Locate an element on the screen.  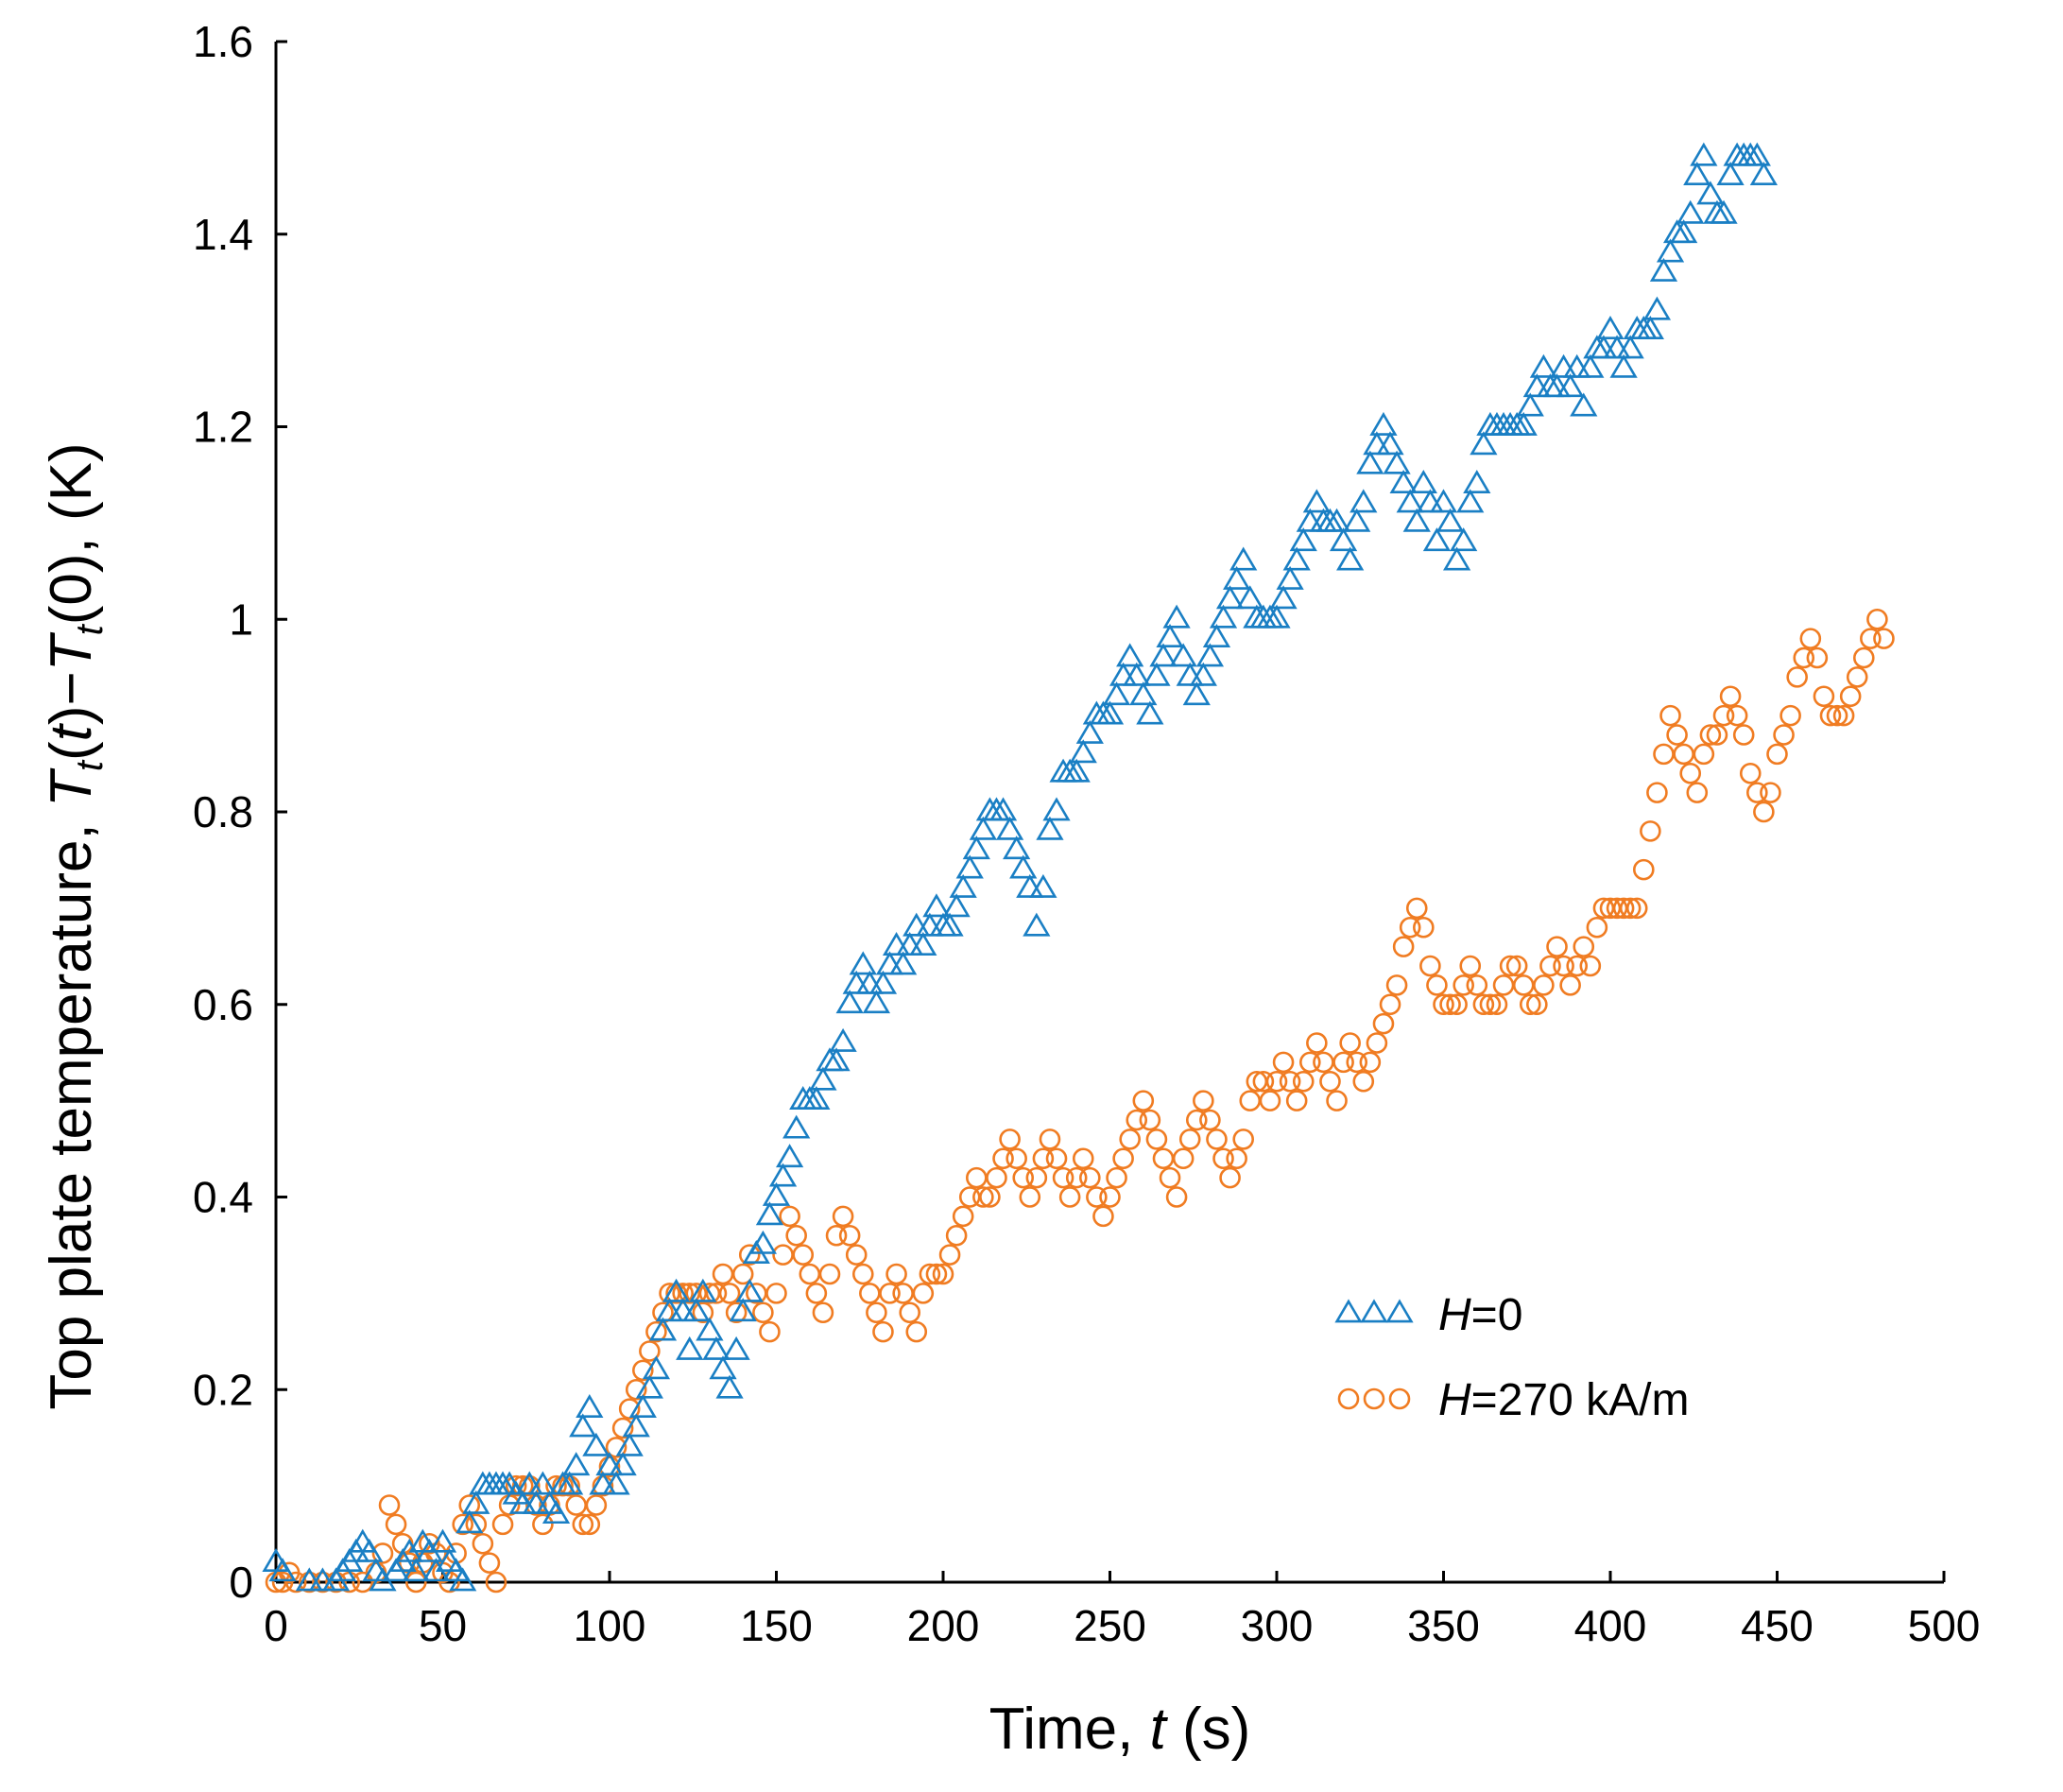
y-tick-label: 0.6 is located at coordinates (223, 1004).